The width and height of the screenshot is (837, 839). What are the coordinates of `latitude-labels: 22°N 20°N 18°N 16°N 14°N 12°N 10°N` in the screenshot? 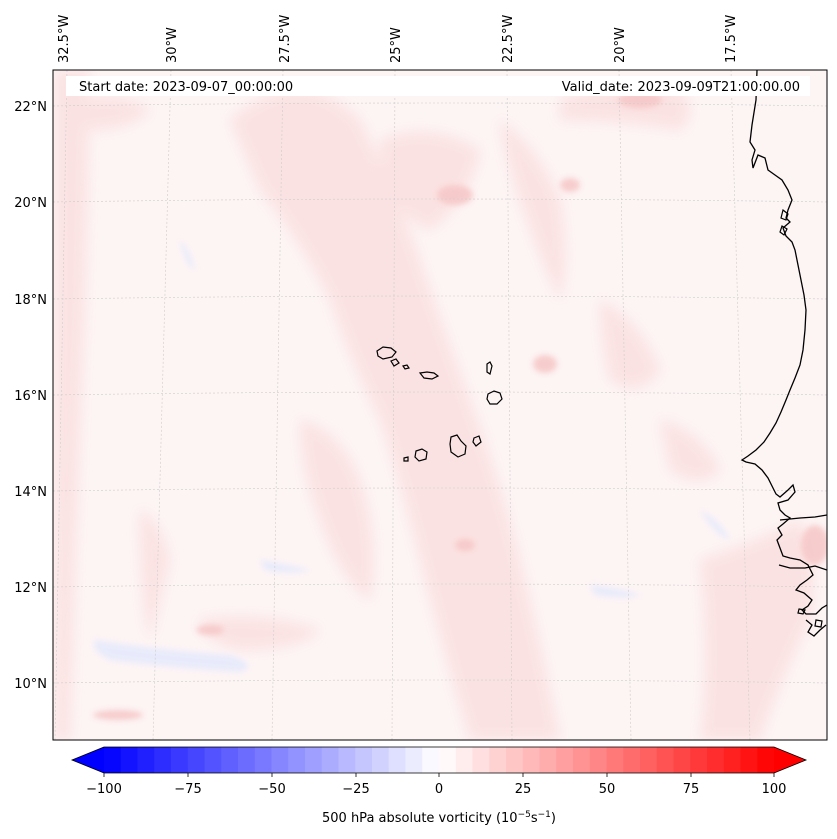 It's located at (30, 396).